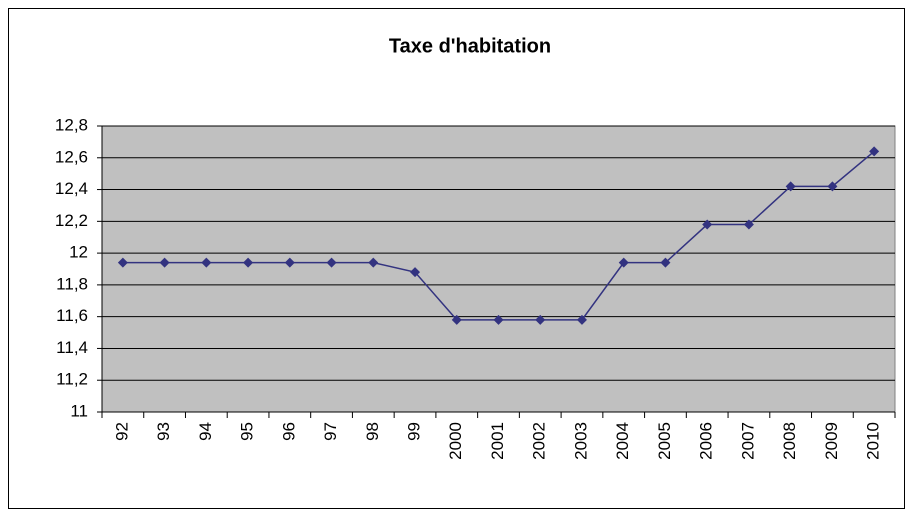 This screenshot has width=908, height=510. What do you see at coordinates (414, 431) in the screenshot?
I see `x-tick-label: 99` at bounding box center [414, 431].